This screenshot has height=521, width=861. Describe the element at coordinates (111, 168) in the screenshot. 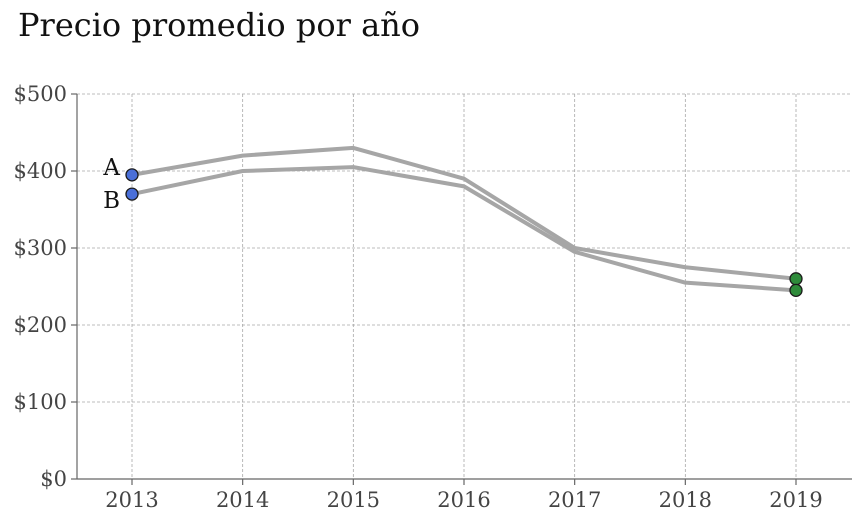

I see `series-label-a: A` at that location.